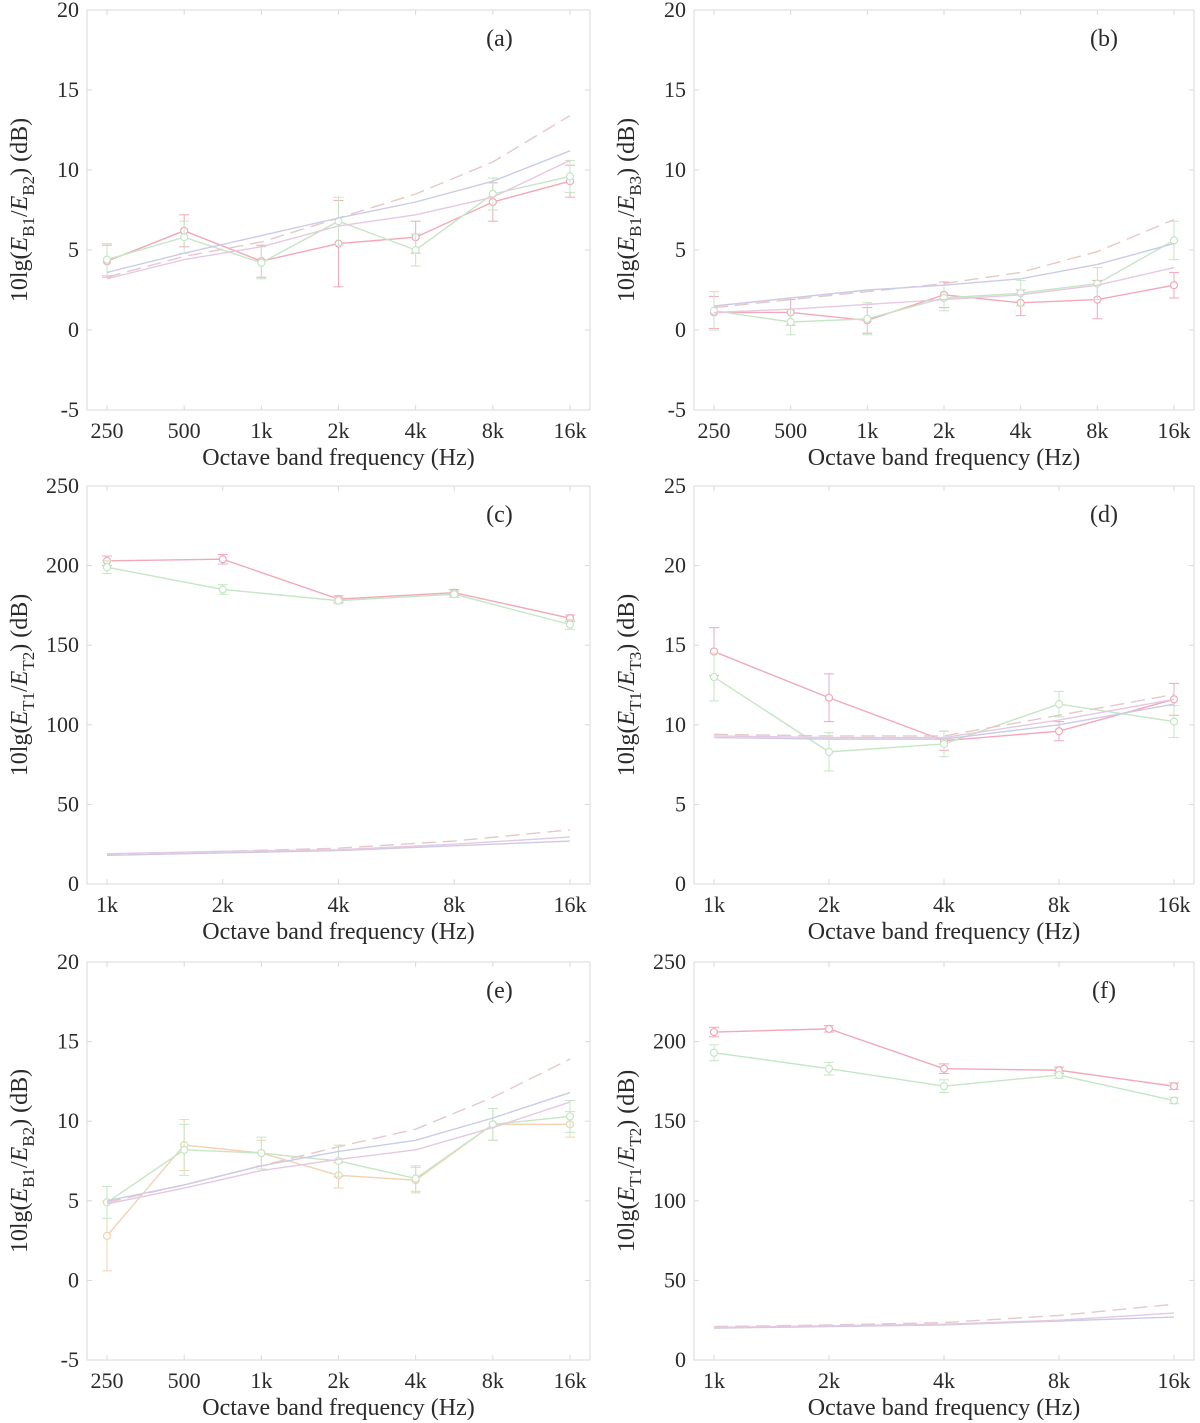 This screenshot has width=1200, height=1423. What do you see at coordinates (28, 661) in the screenshot?
I see `y-axis-title-part: T2` at bounding box center [28, 661].